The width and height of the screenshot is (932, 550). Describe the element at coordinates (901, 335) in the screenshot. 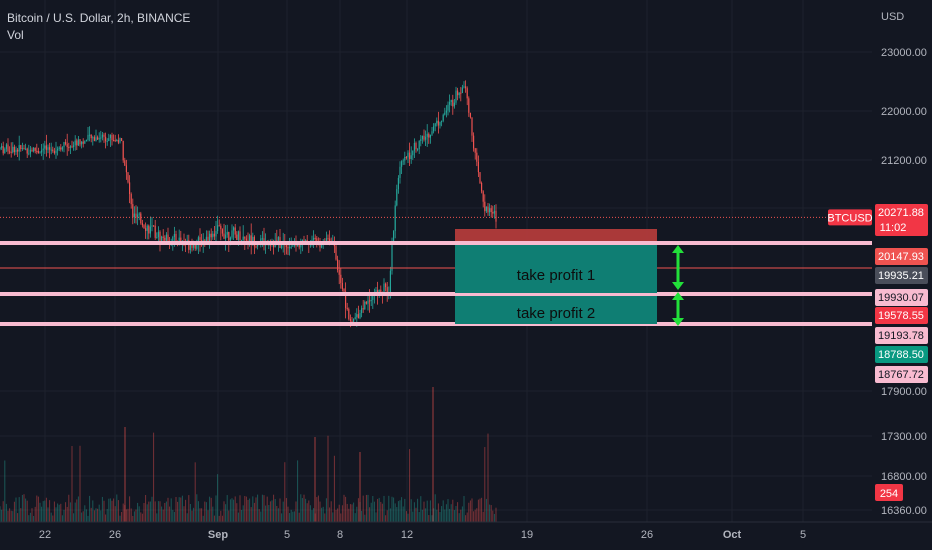

I see `price-tag-19193.78` at that location.